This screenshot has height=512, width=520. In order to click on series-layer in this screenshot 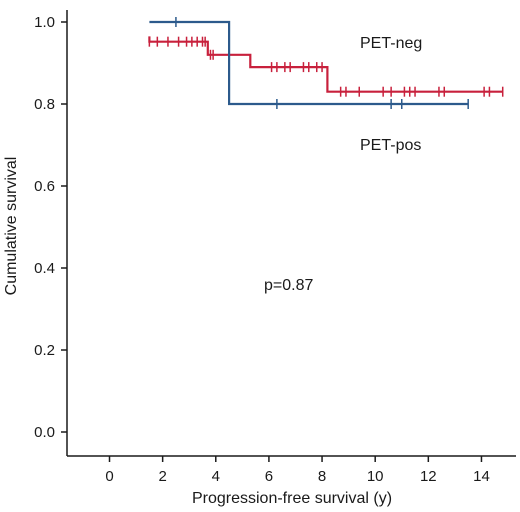, I will do `click(326, 63)`.